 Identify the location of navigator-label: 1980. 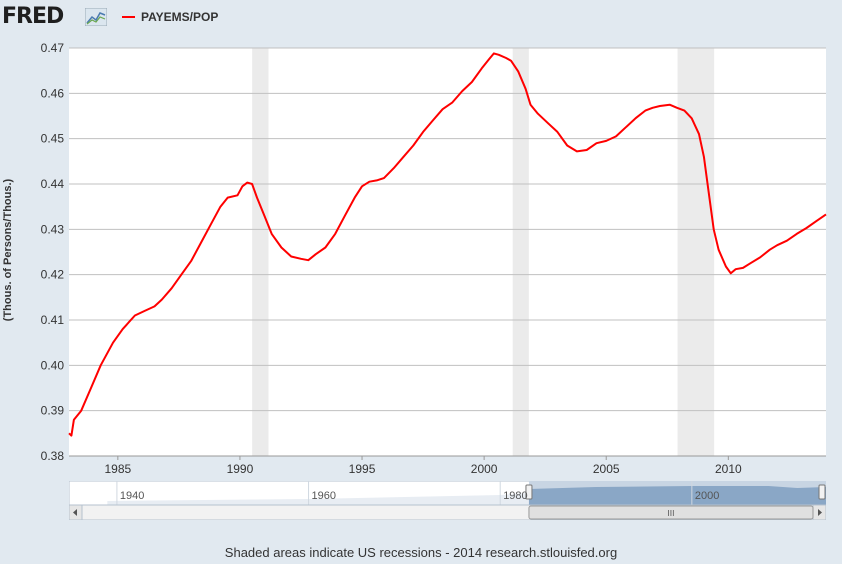
(515, 496).